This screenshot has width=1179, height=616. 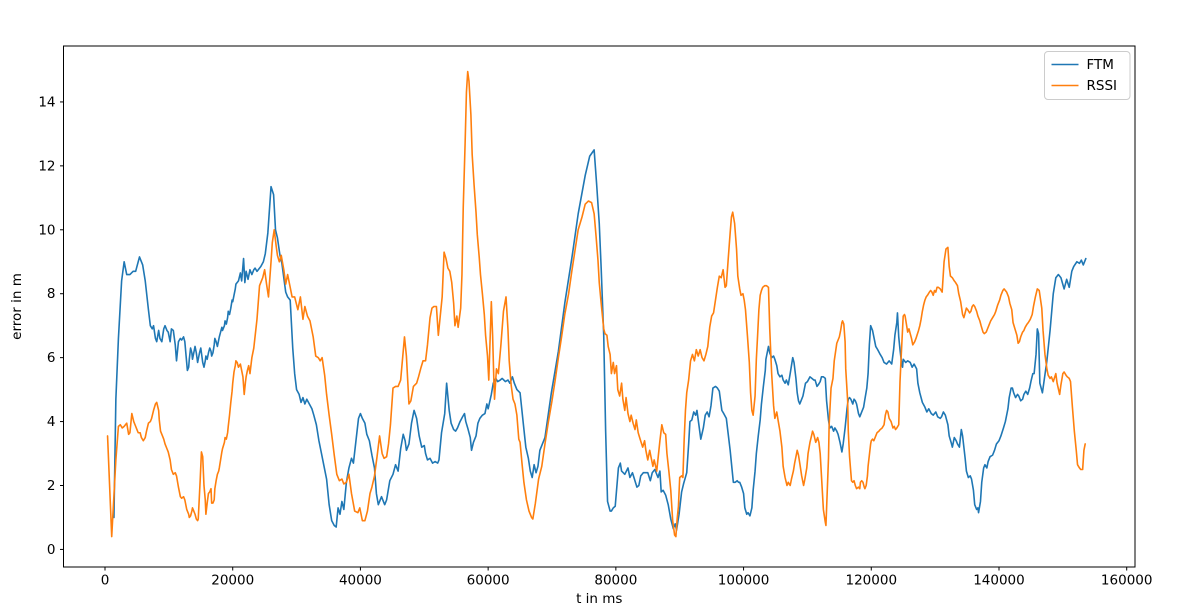 I want to click on x-tick-label: 80000, so click(x=615, y=581).